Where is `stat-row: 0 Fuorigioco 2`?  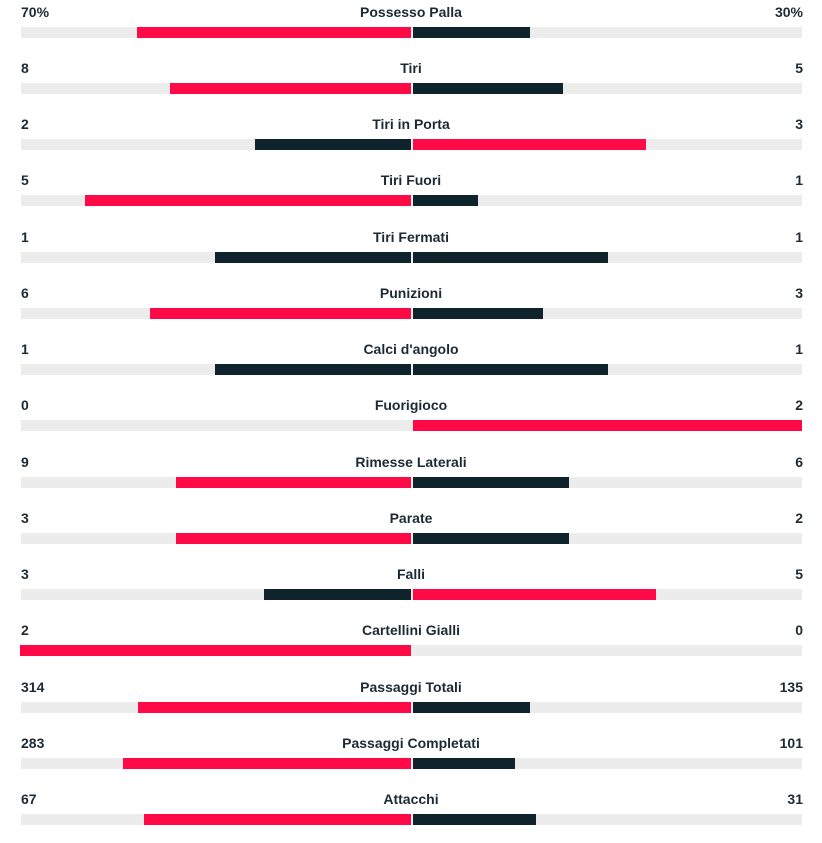 stat-row: 0 Fuorigioco 2 is located at coordinates (411, 421).